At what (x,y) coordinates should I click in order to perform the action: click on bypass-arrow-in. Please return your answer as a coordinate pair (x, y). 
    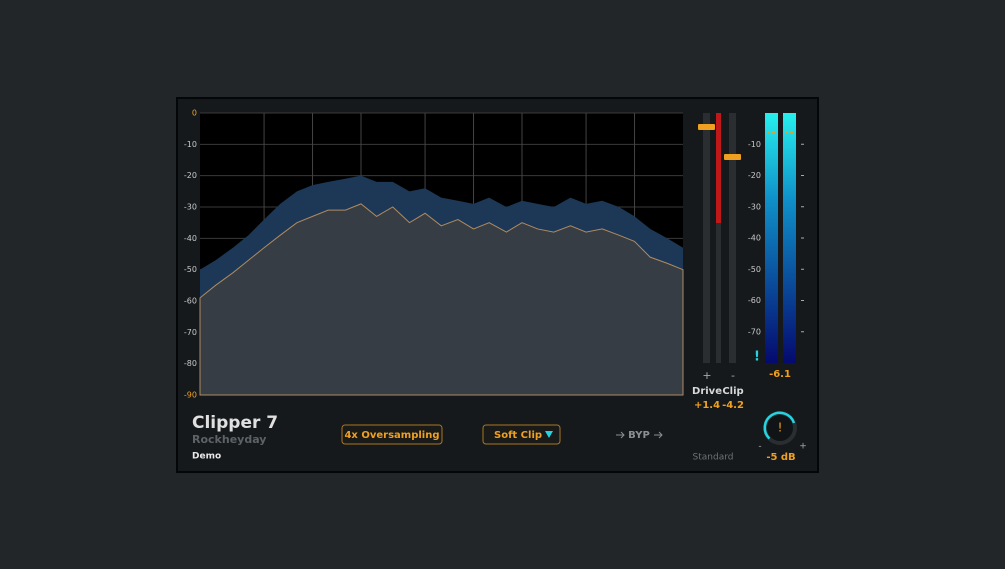
    Looking at the image, I should click on (620, 435).